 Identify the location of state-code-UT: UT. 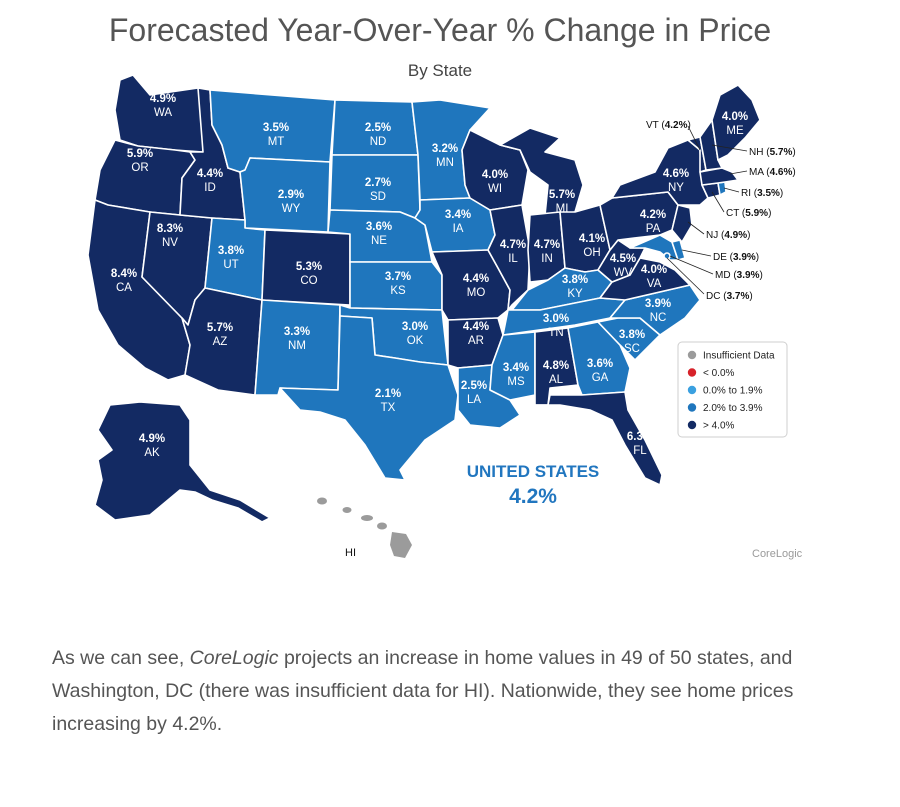
(230, 265).